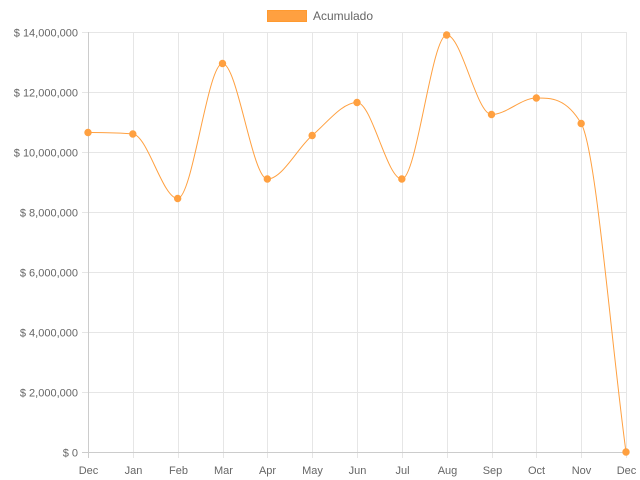 This screenshot has width=640, height=480. What do you see at coordinates (49, 394) in the screenshot?
I see `y-tick-label: $ 2,000,000` at bounding box center [49, 394].